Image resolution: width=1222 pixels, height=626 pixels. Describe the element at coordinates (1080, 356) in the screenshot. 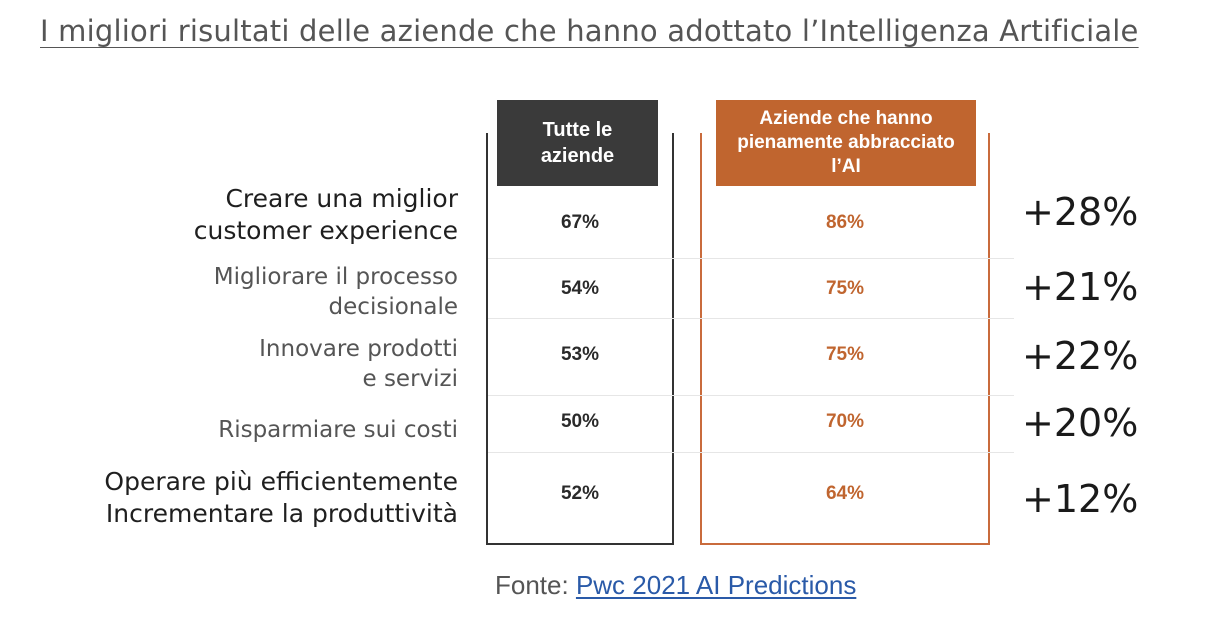

I see `difference-value: +22%` at that location.